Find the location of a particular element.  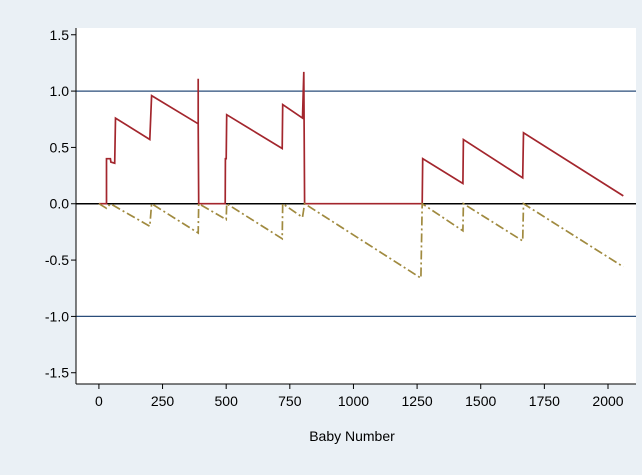

x-axis-ticks: 0 250 500 750 1000 1250 1500 1750 2000 is located at coordinates (359, 396).